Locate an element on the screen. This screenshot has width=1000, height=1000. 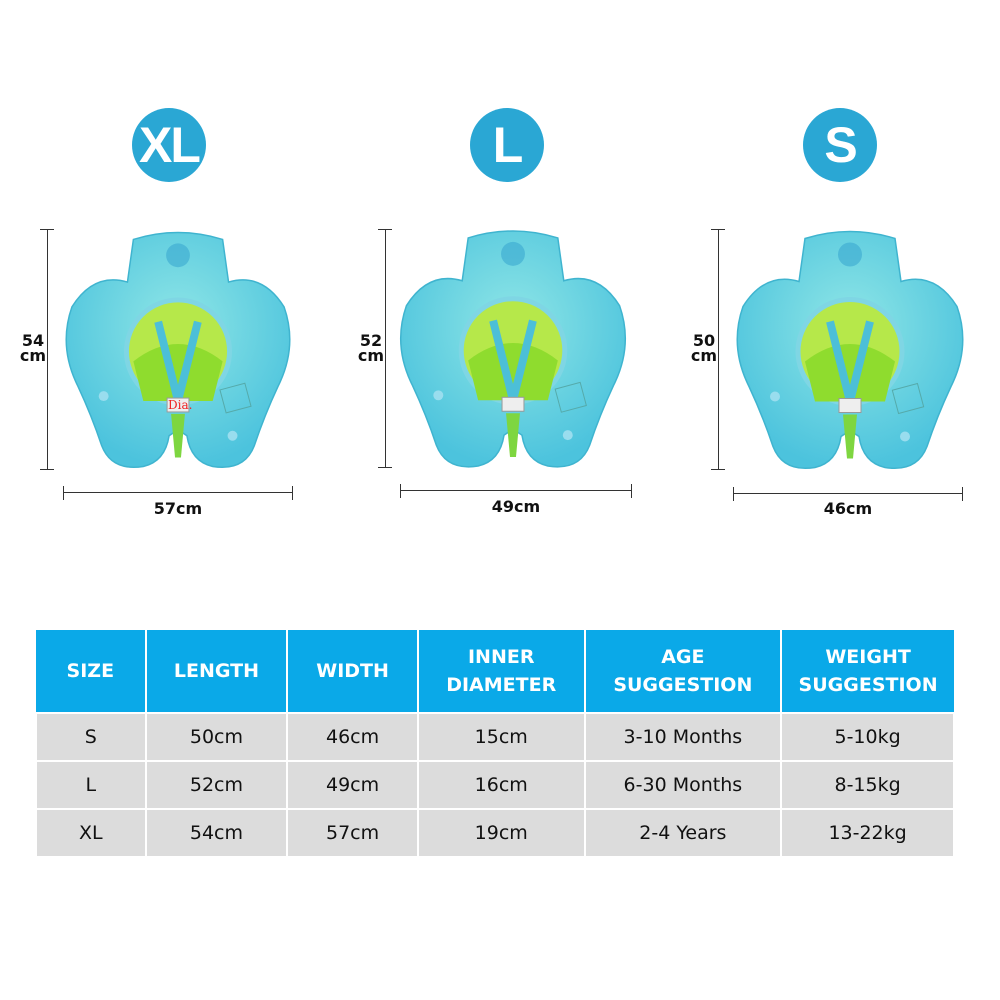
size-badge-s: S is located at coordinates (840, 145).